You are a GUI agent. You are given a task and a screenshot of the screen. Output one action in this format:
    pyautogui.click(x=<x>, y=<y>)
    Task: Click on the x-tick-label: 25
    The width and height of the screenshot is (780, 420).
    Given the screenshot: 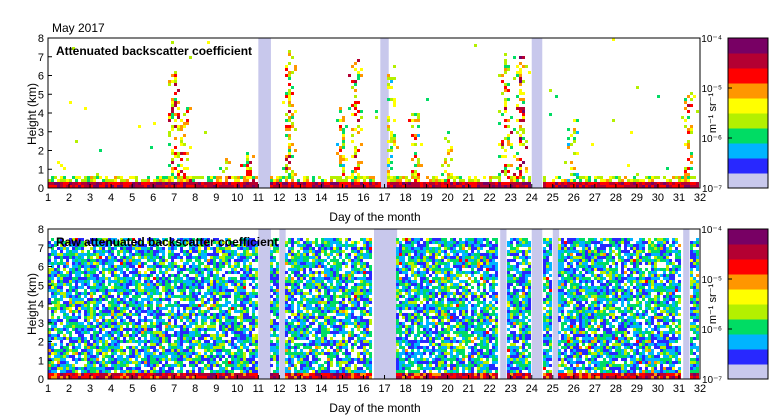 What is the action you would take?
    pyautogui.click(x=553, y=198)
    